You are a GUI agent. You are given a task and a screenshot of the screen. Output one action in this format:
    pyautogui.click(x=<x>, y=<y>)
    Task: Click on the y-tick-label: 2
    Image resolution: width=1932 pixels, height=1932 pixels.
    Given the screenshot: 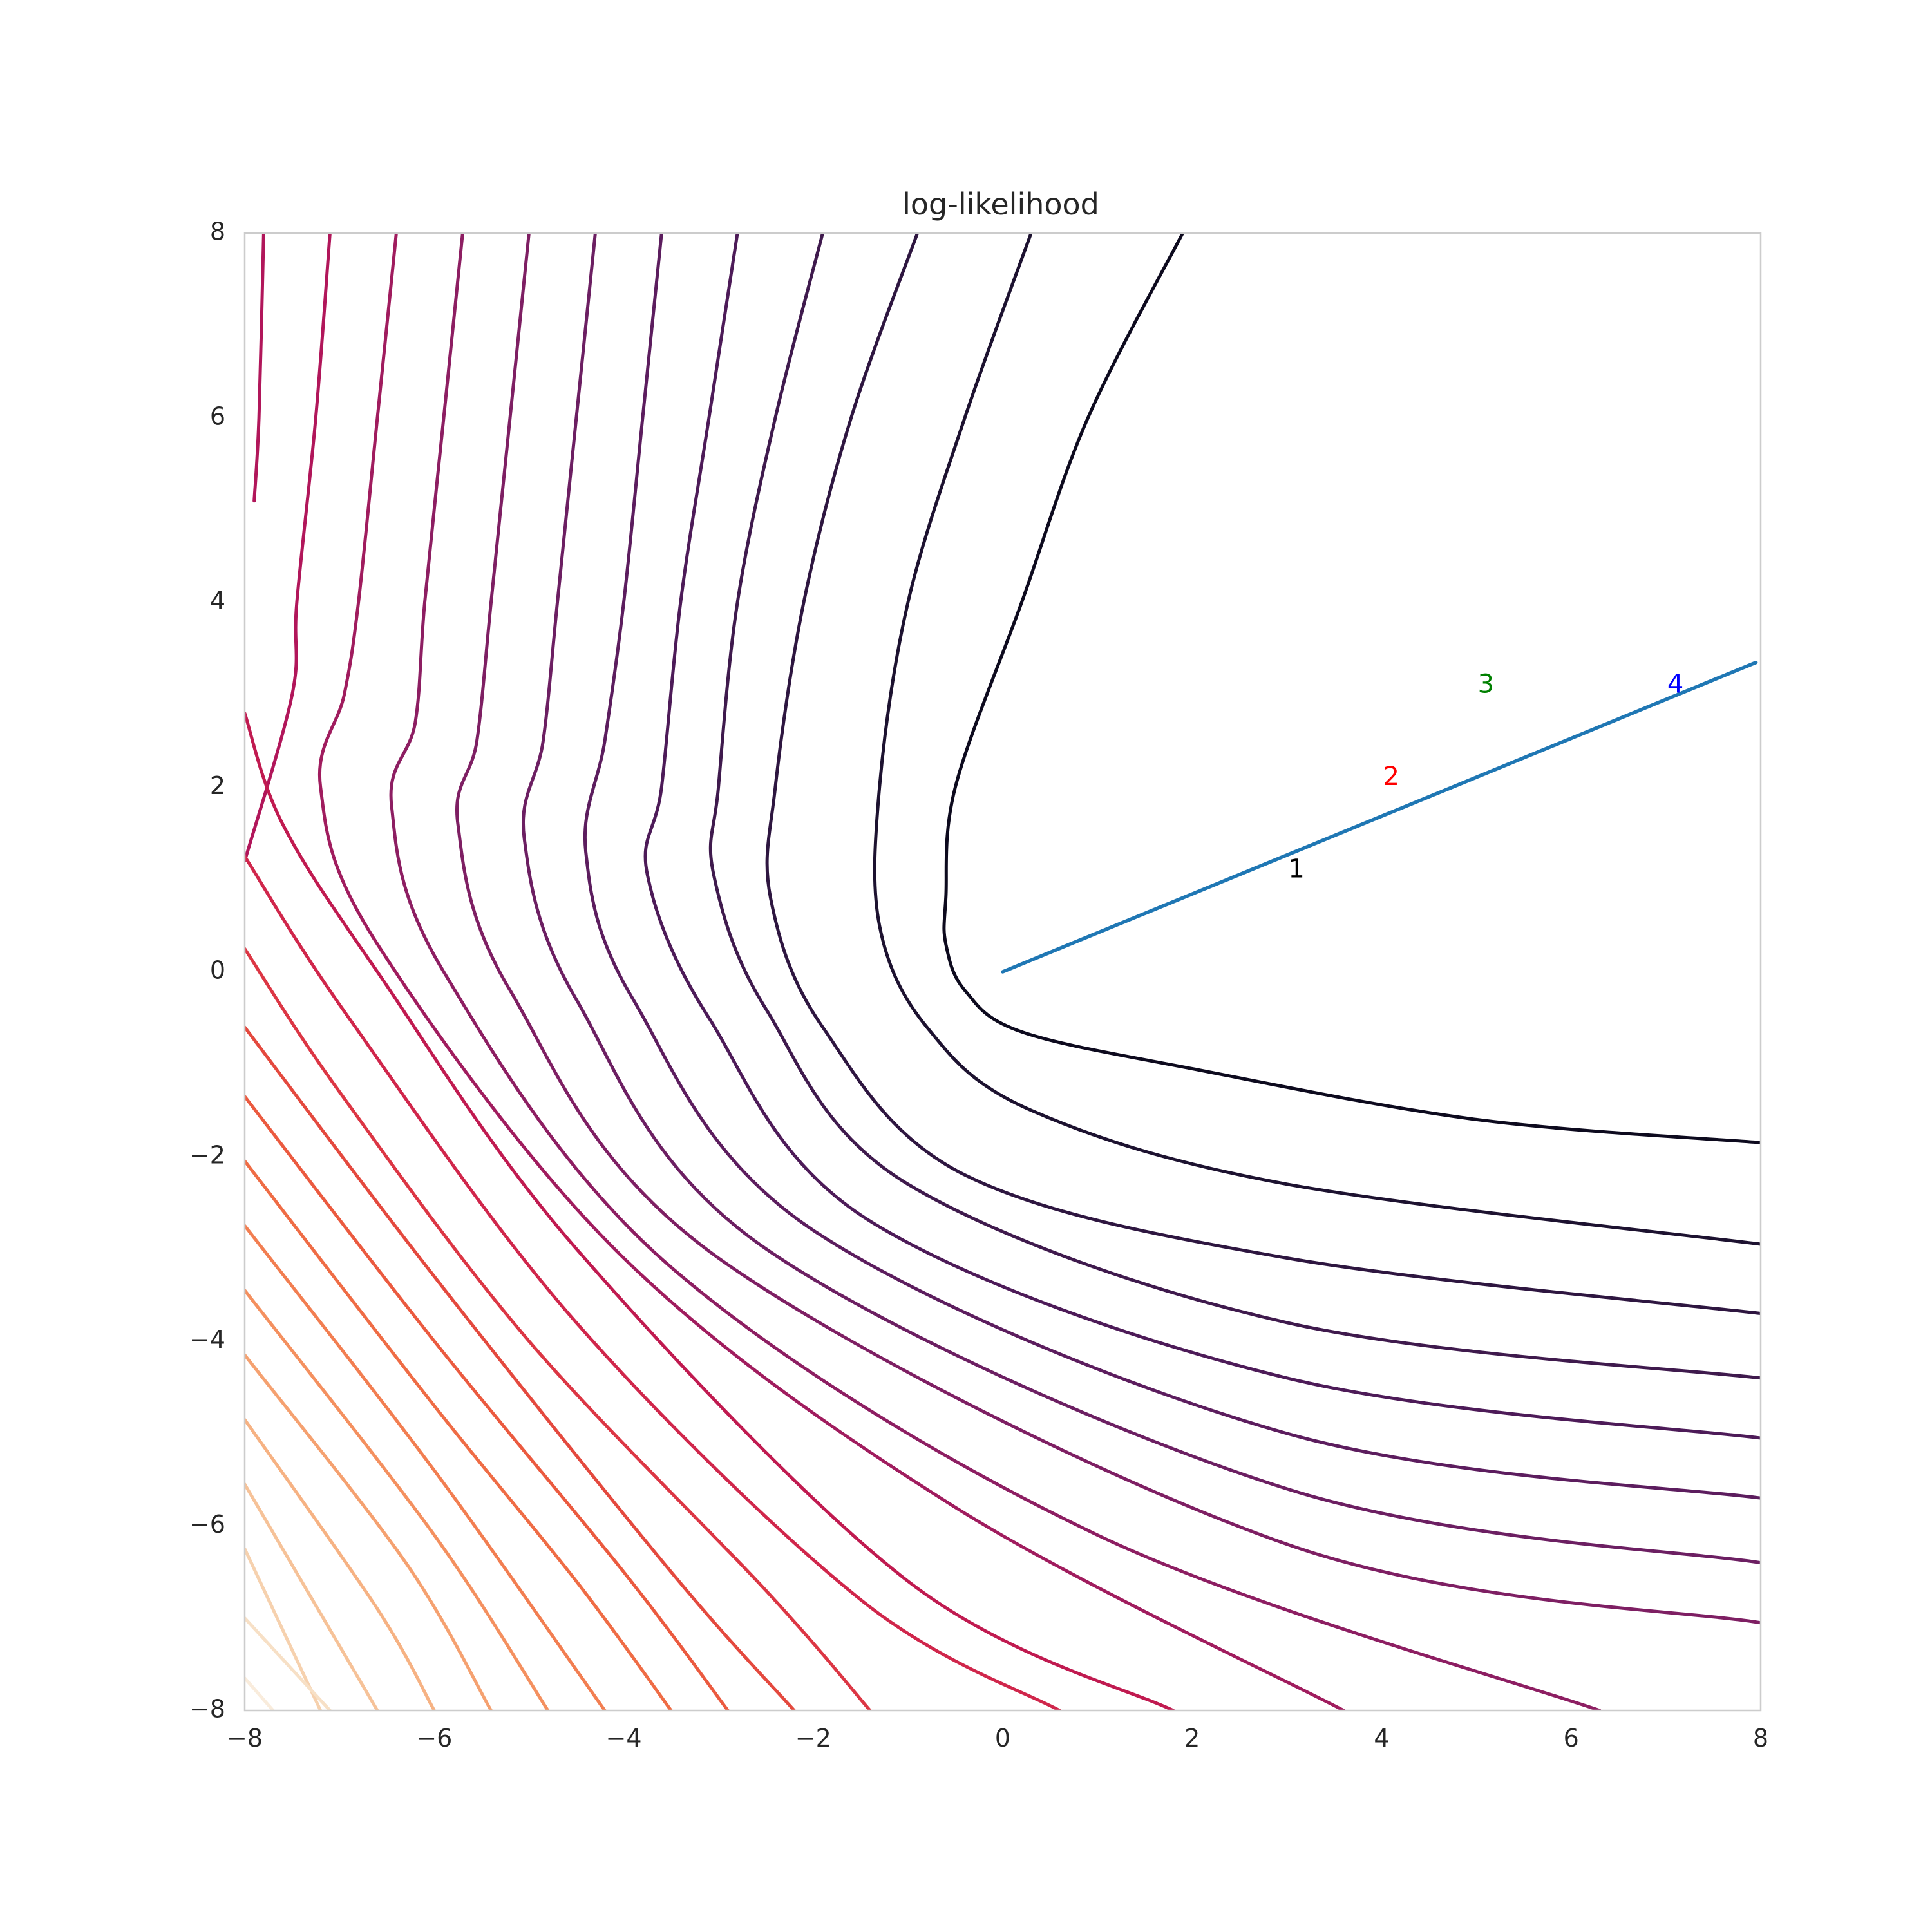 What is the action you would take?
    pyautogui.click(x=217, y=786)
    